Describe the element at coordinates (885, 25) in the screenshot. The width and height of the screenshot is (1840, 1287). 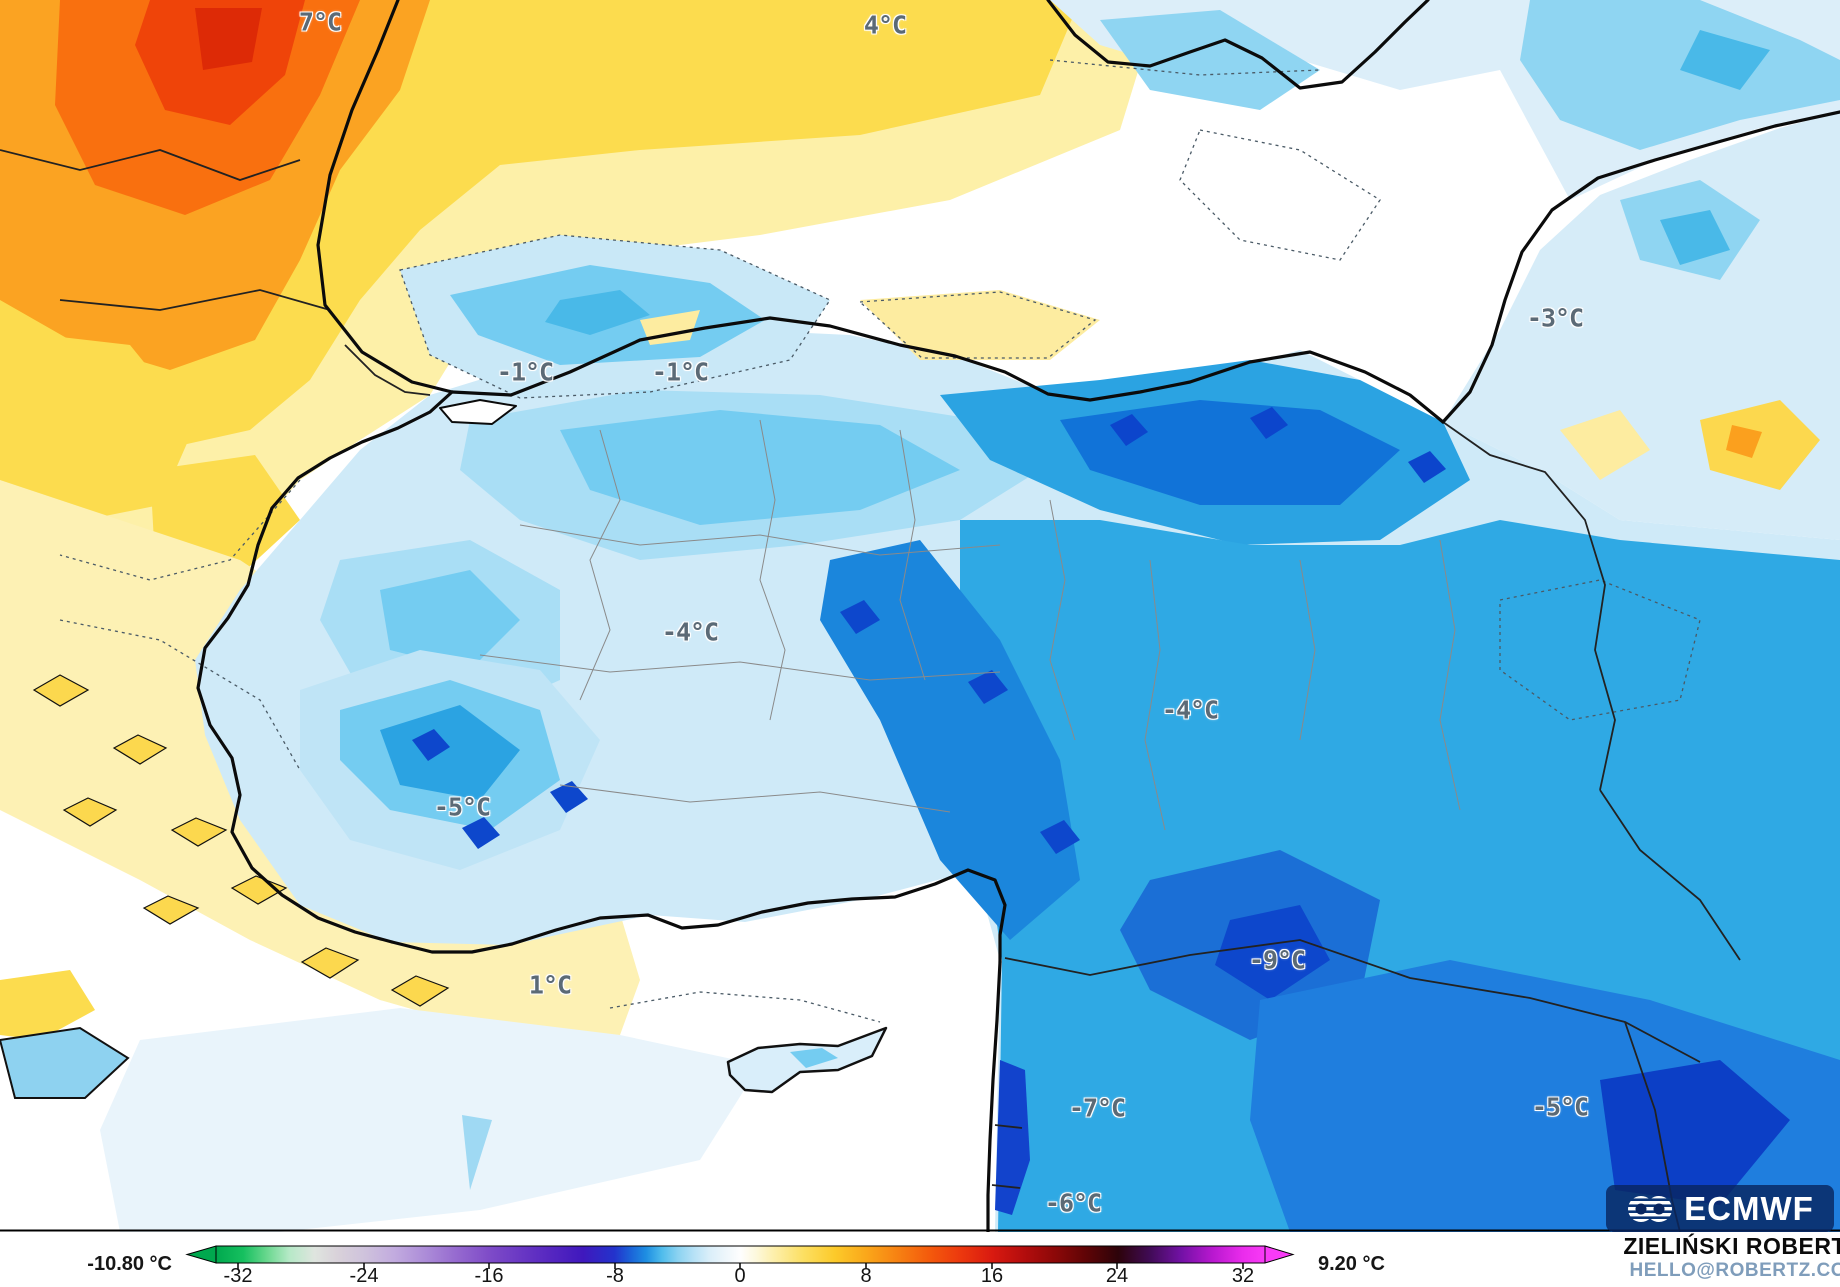
I see `temp-label: 4°C` at that location.